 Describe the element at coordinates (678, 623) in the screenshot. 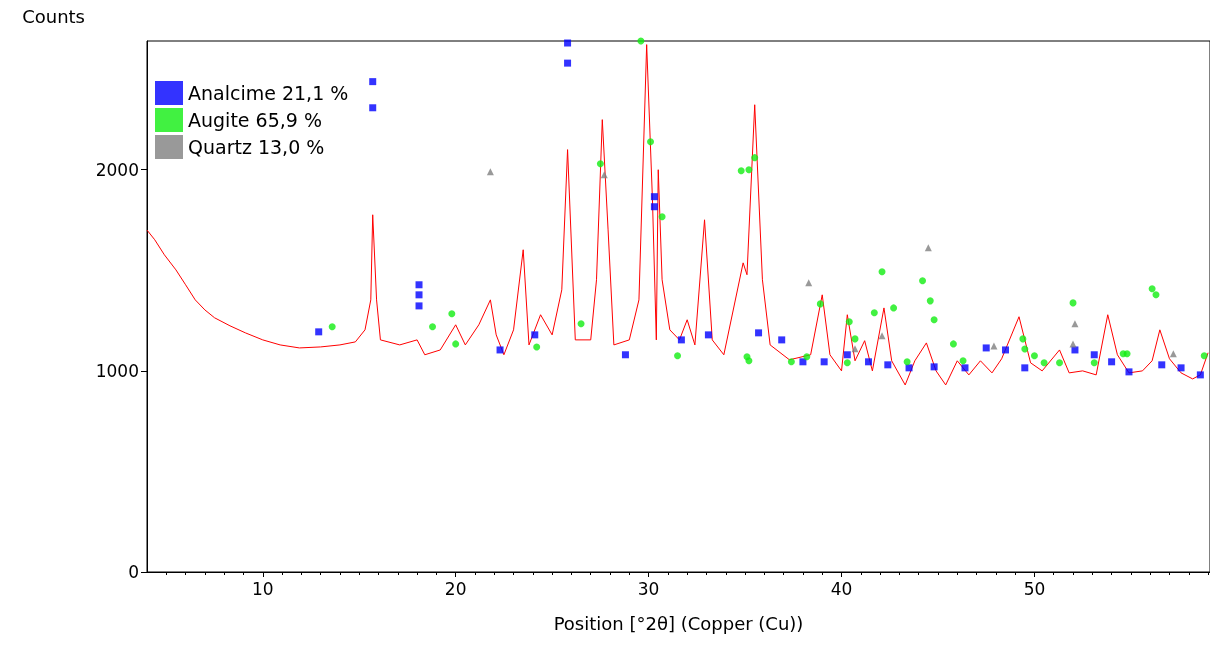

I see `x-axis-title: Position [°2θ] (Copper (Cu))` at that location.